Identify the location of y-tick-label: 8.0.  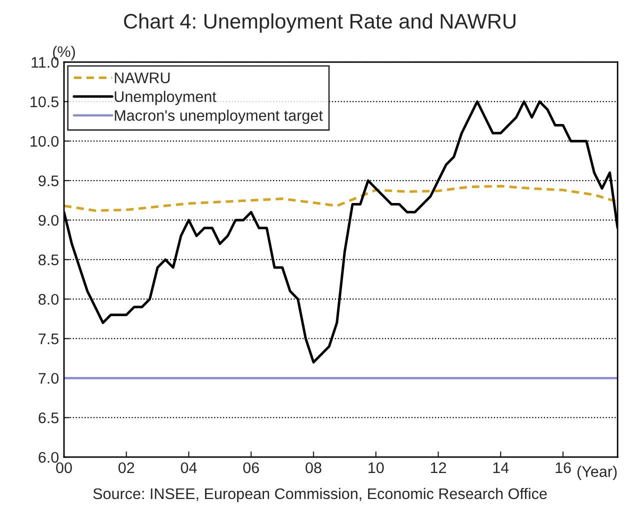
(48, 299).